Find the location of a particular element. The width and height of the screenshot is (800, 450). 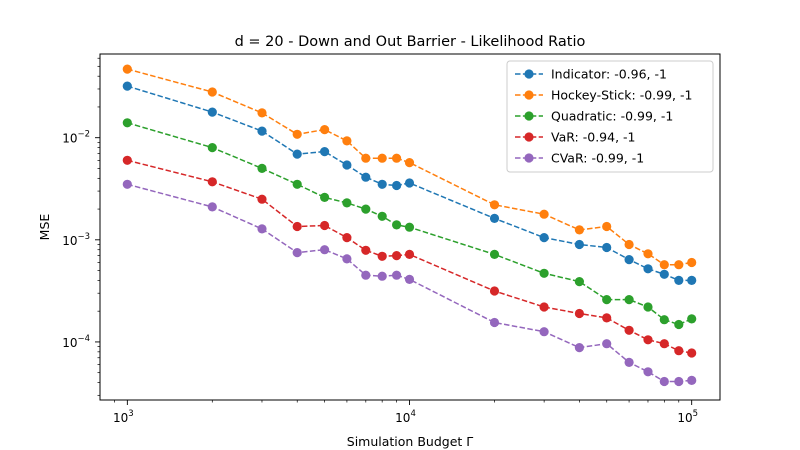

legend-label: CVaR: -0.99, -1 is located at coordinates (597, 158).